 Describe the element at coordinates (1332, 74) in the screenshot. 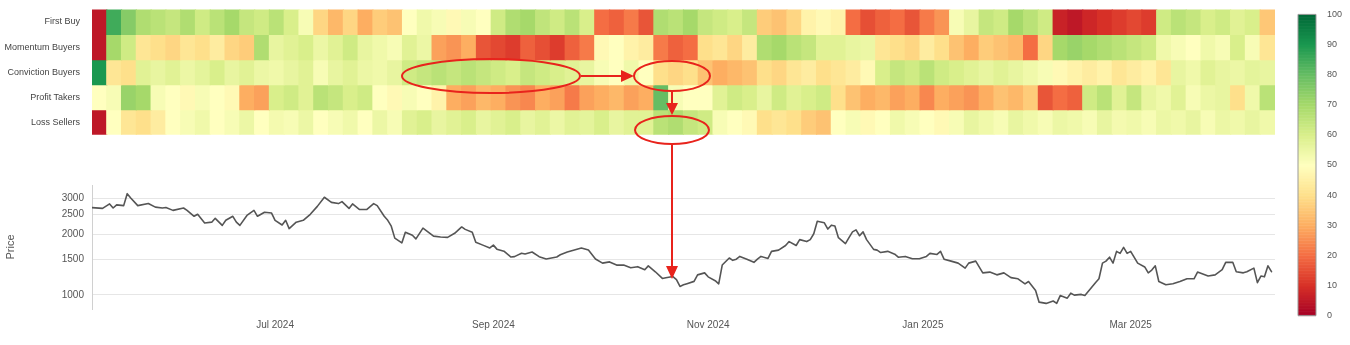

I see `color-bar-label: 80` at that location.